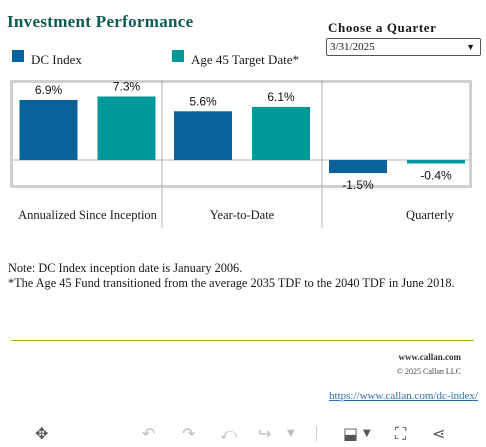 Image resolution: width=486 pixels, height=447 pixels. What do you see at coordinates (56, 59) in the screenshot?
I see `legend-label-dc-index: DC Index` at bounding box center [56, 59].